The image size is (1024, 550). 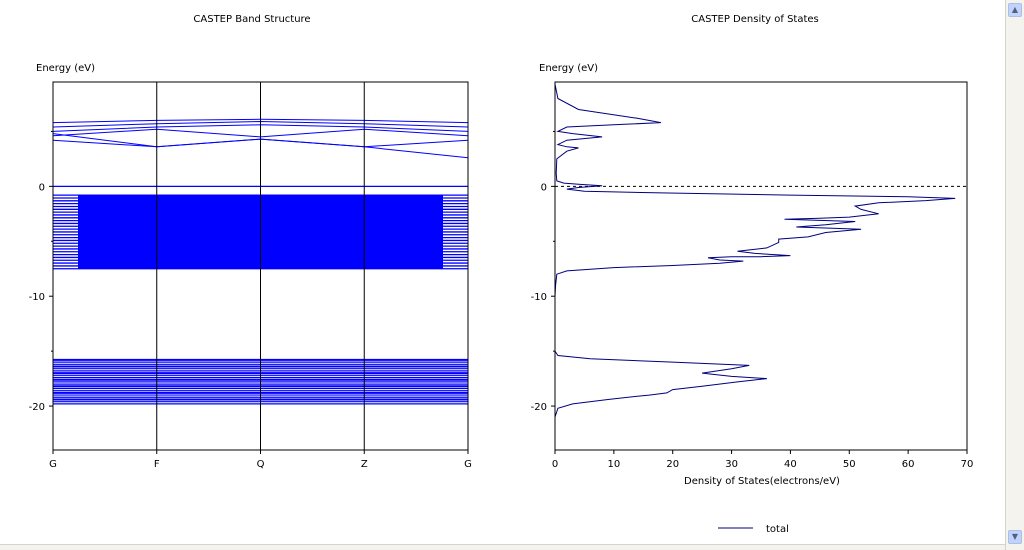 What do you see at coordinates (539, 297) in the screenshot?
I see `dos-y-tick-label: -10` at bounding box center [539, 297].